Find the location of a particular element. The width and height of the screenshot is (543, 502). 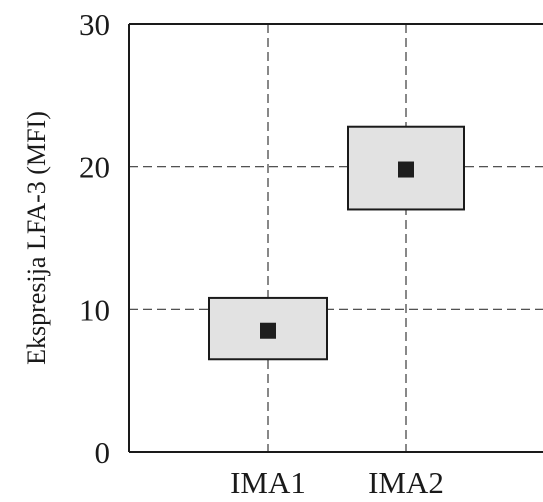

y-tick-label: 30 is located at coordinates (94, 24).